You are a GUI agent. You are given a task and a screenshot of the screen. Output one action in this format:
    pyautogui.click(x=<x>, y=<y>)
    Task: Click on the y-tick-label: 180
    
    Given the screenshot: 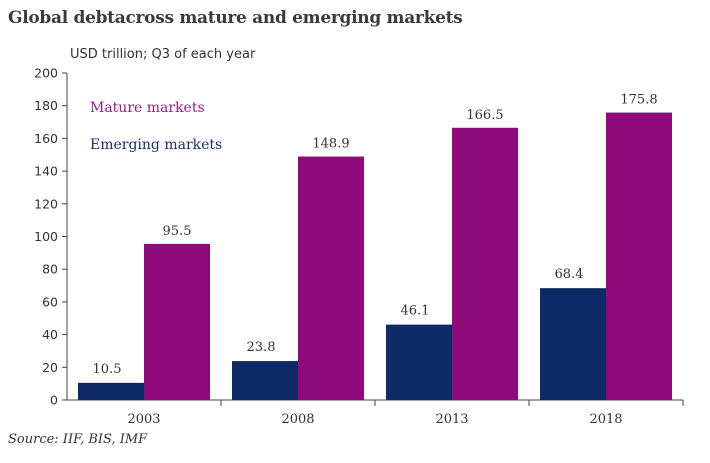 What is the action you would take?
    pyautogui.click(x=46, y=105)
    